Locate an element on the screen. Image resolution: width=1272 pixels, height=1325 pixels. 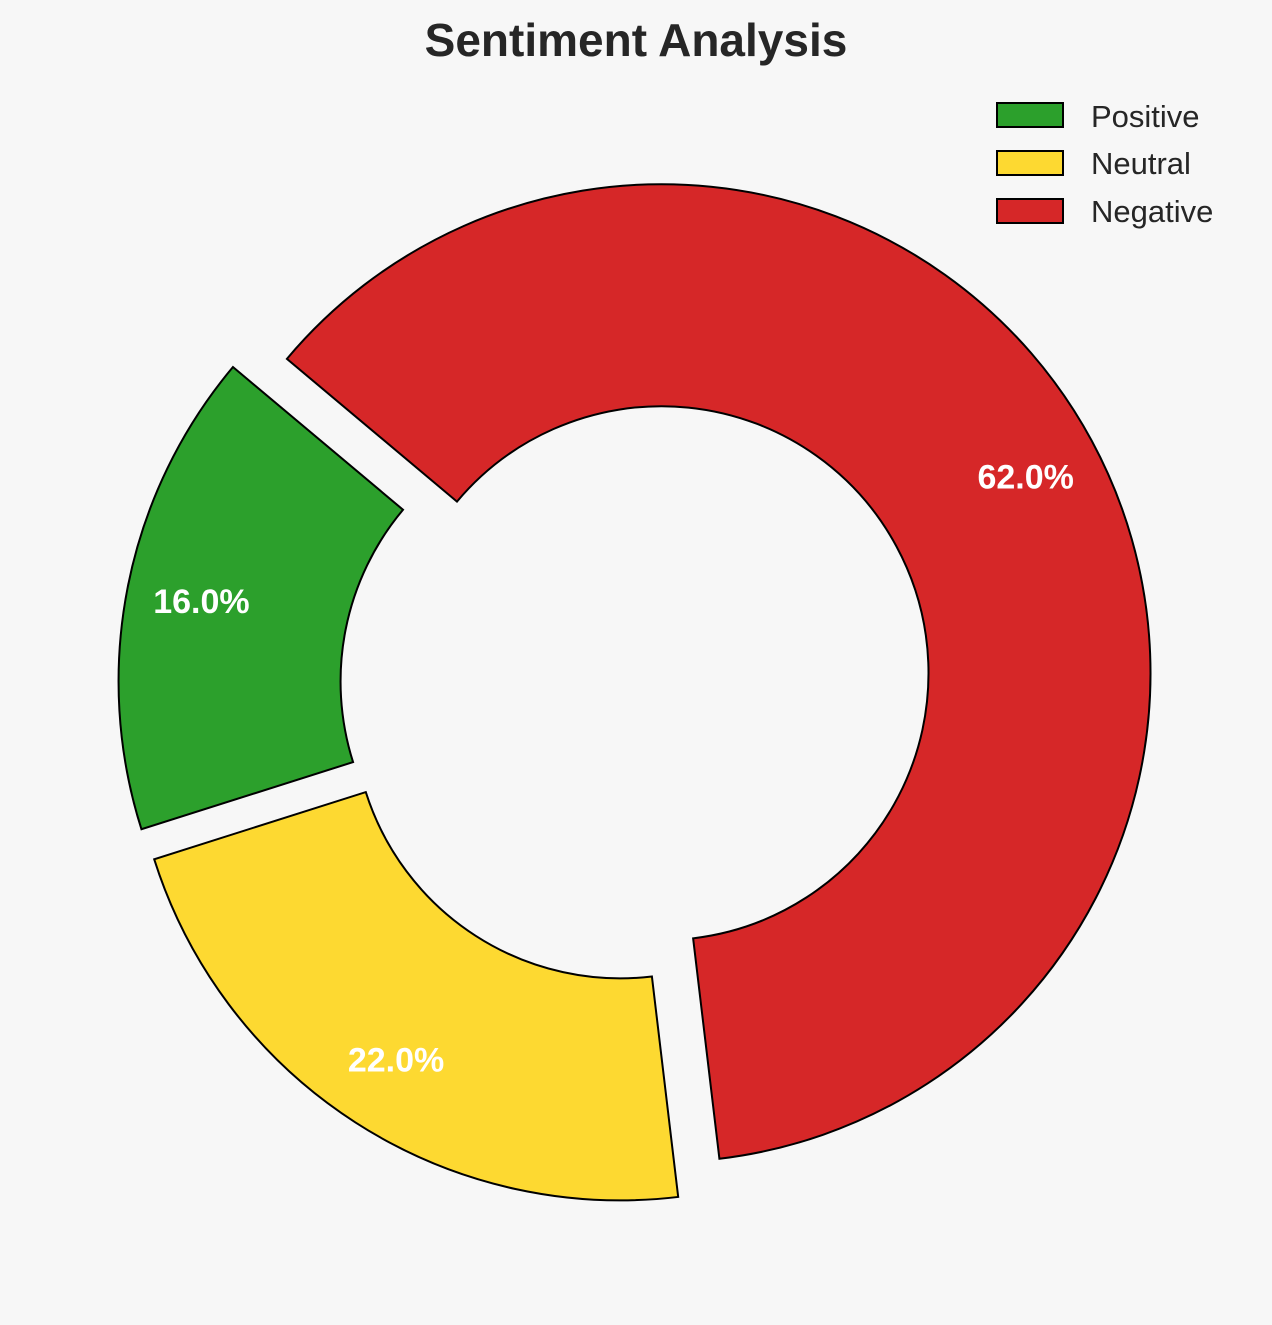
legend-label-negative: Negative is located at coordinates (1152, 211).